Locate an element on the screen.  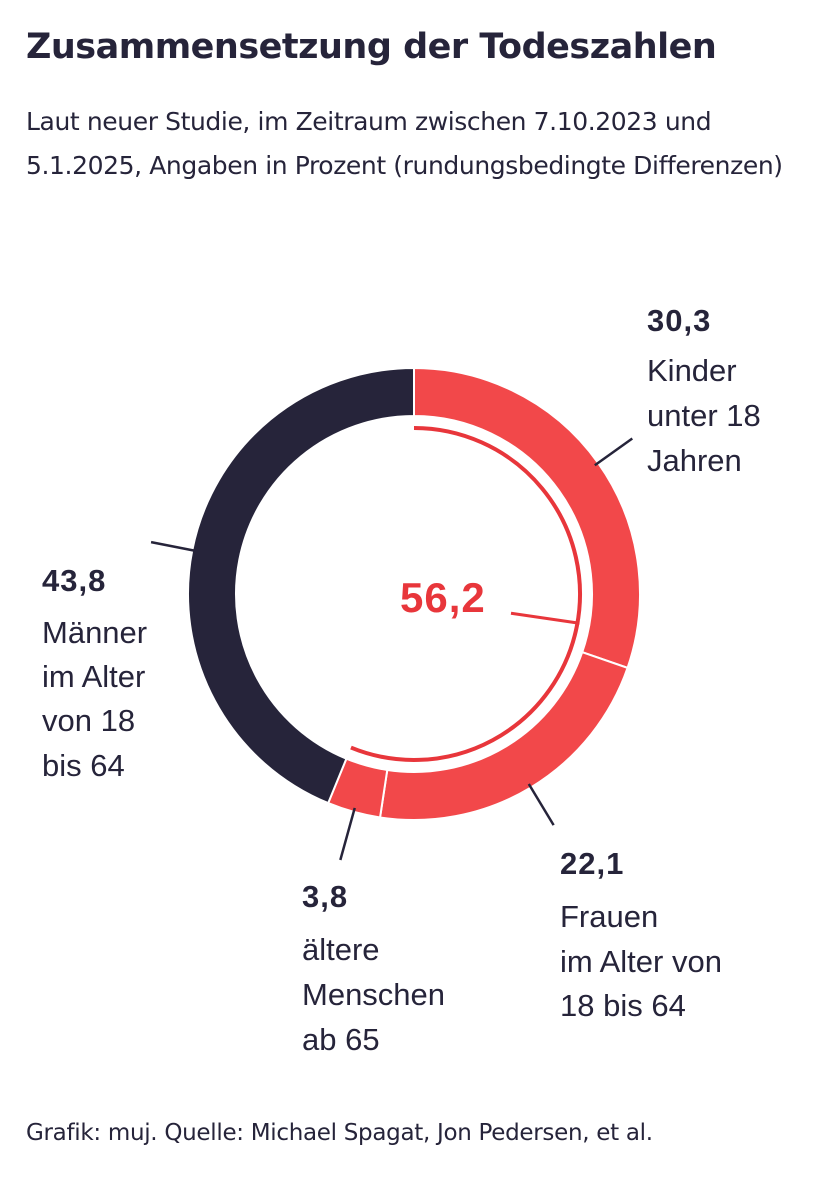
label-kinder-value: 30,3 is located at coordinates (679, 320).